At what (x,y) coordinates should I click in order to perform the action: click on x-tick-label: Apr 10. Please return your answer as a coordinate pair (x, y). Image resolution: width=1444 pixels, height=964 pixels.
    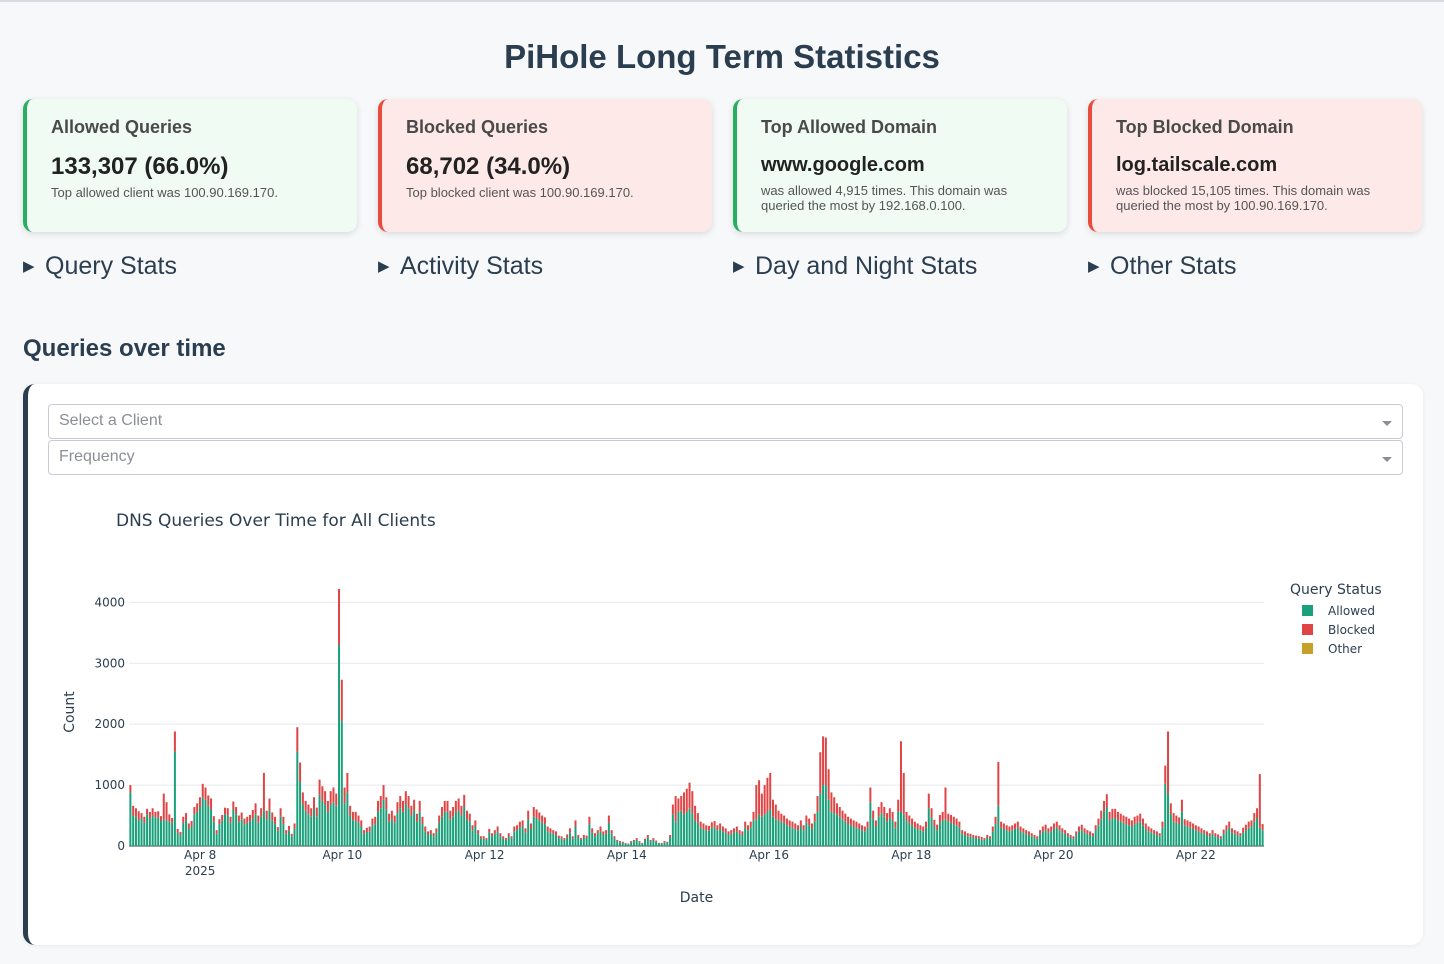
    Looking at the image, I should click on (342, 855).